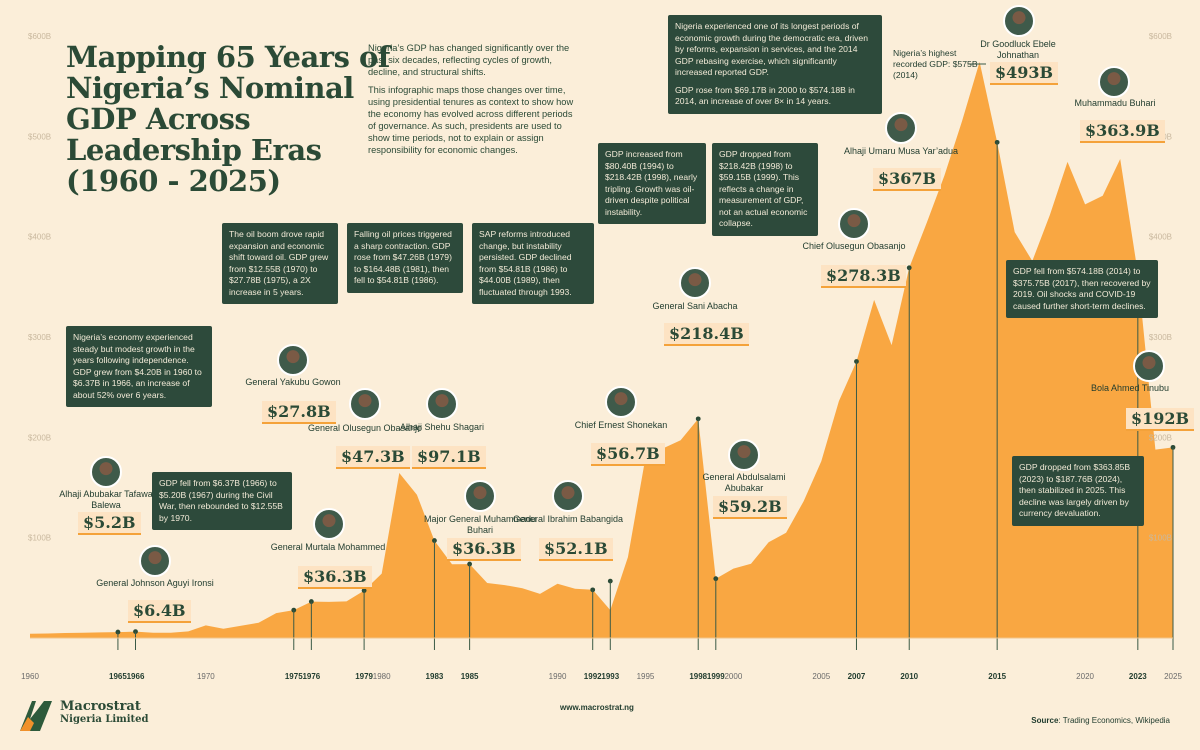 Image resolution: width=1200 pixels, height=750 pixels. What do you see at coordinates (155, 583) in the screenshot?
I see `leader-name: General Johnson Aguyi Ironsi` at bounding box center [155, 583].